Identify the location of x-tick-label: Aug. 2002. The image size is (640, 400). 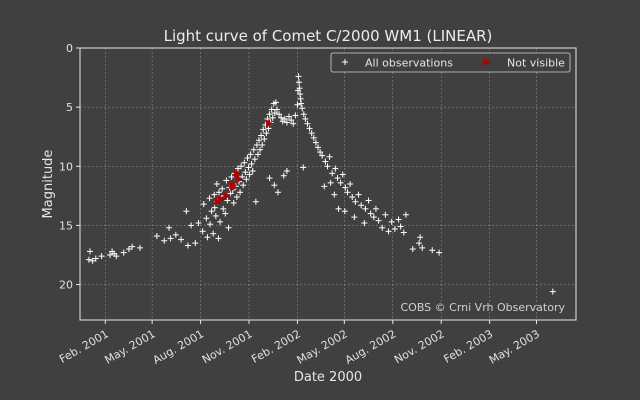
(370, 346).